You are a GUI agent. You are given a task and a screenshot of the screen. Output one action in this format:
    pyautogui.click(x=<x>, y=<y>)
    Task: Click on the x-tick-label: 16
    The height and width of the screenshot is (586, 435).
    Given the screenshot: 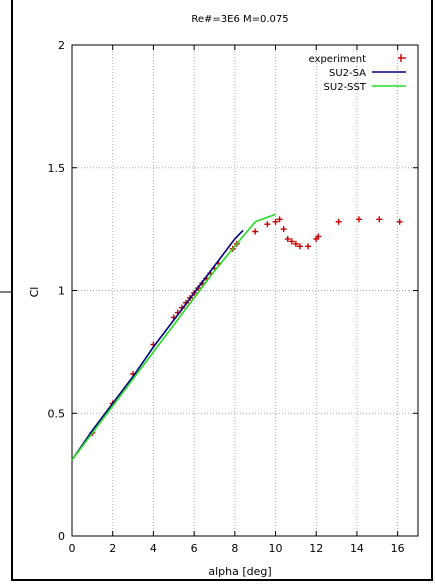 What is the action you would take?
    pyautogui.click(x=398, y=548)
    